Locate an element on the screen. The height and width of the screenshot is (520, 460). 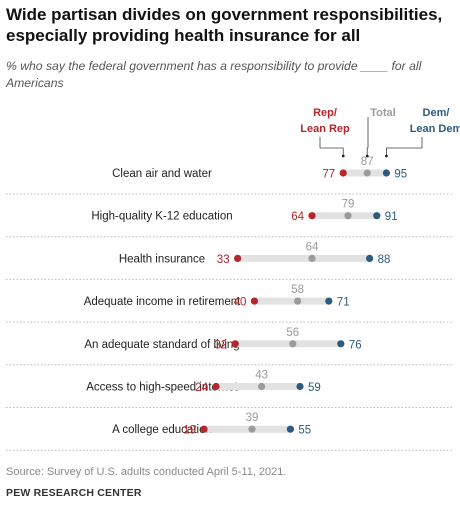
rep-value-label: 77 is located at coordinates (328, 175).